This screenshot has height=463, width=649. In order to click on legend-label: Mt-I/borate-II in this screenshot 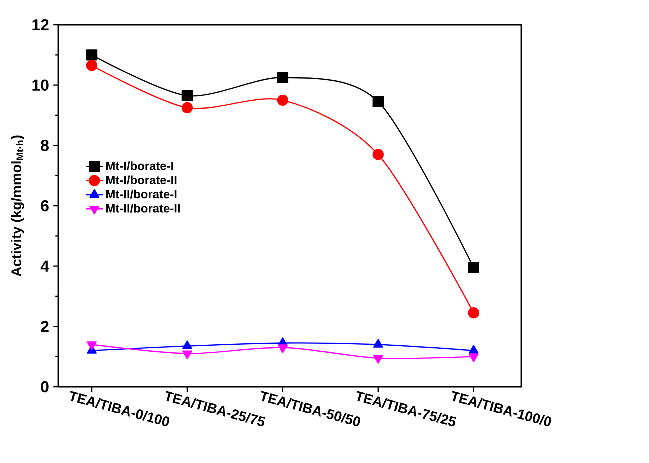, I will do `click(141, 180)`.